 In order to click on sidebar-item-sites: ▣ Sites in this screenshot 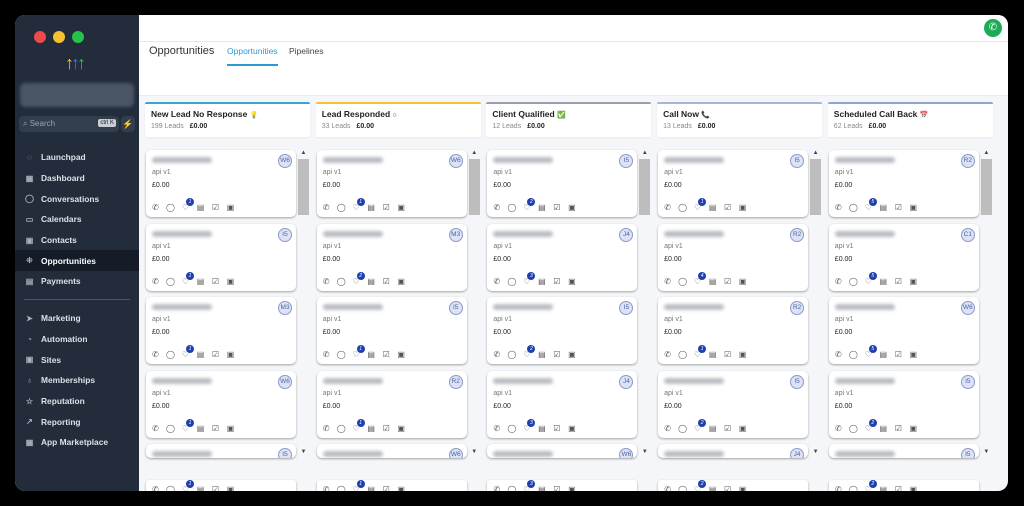, I will do `click(77, 359)`.